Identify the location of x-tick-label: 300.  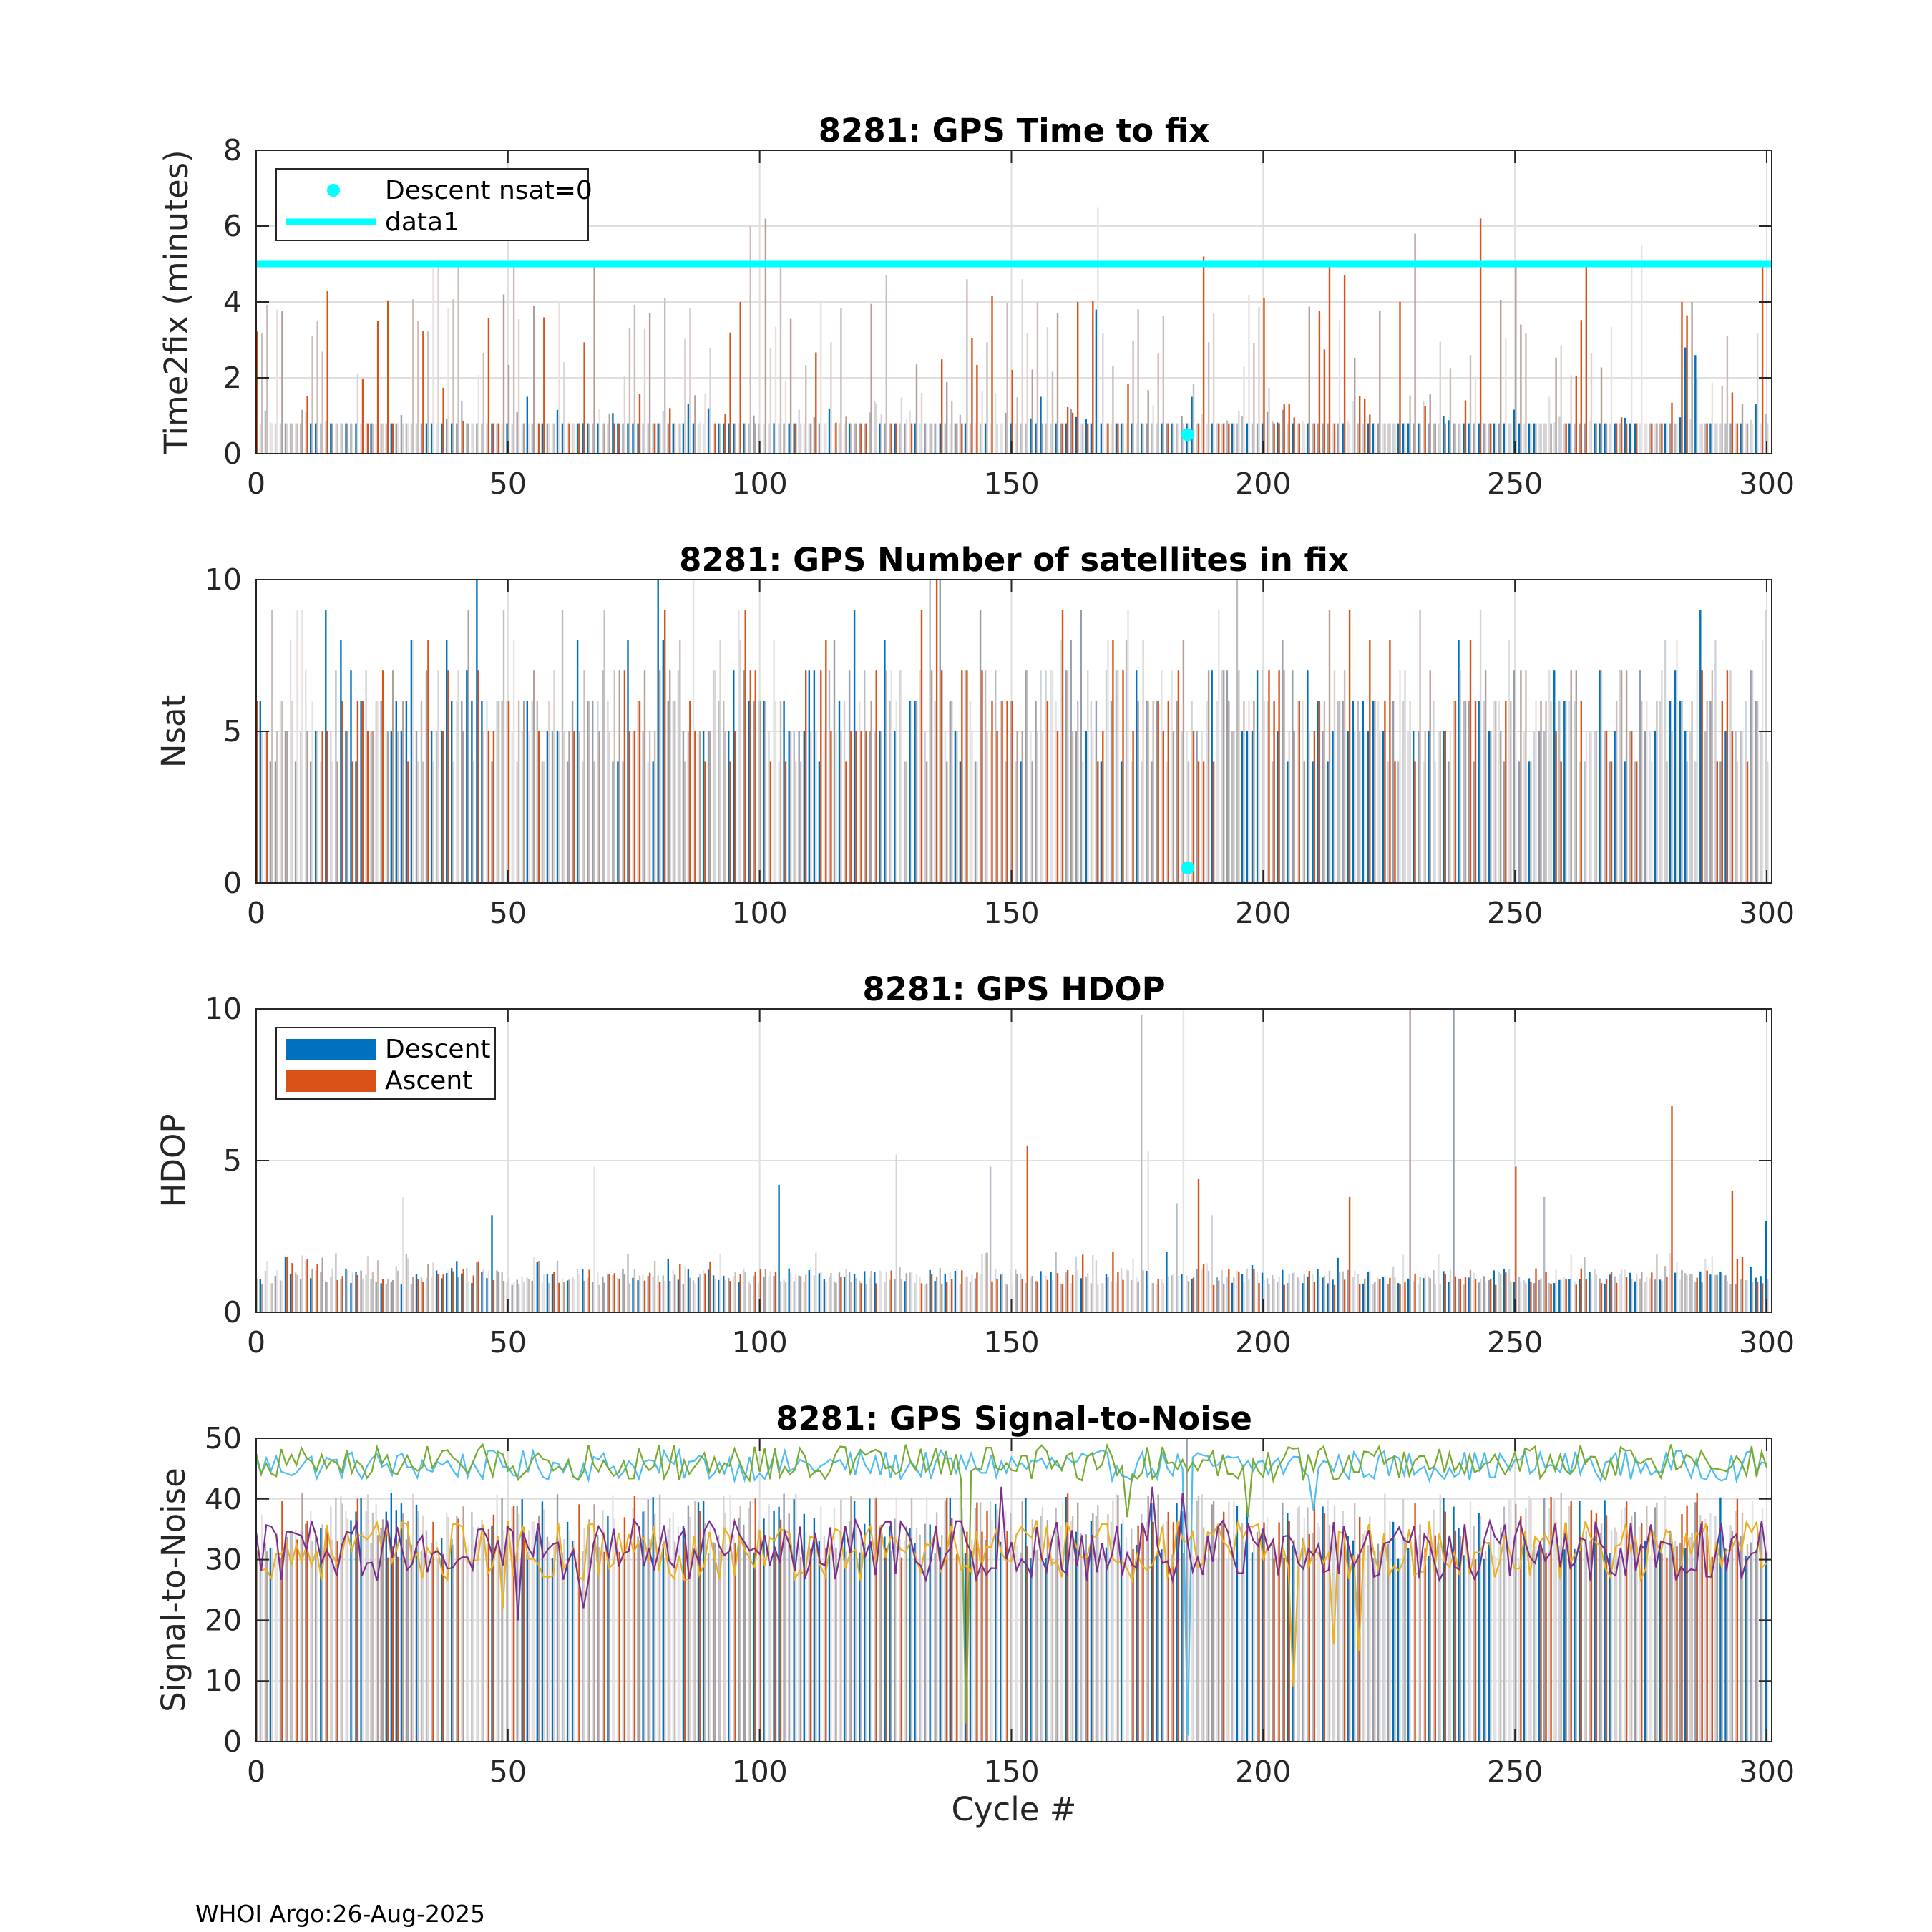
(1767, 913).